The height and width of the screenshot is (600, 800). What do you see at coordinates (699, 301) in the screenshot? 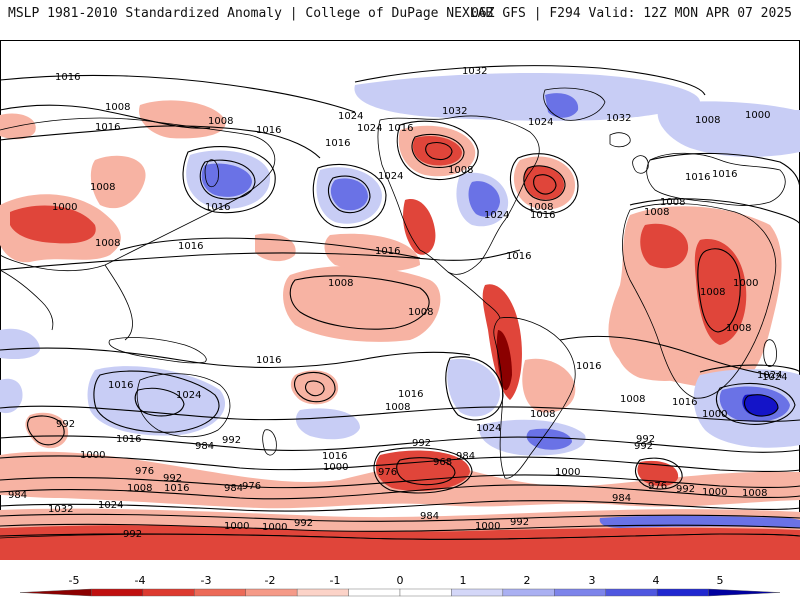
I see `coast-africa` at bounding box center [699, 301].